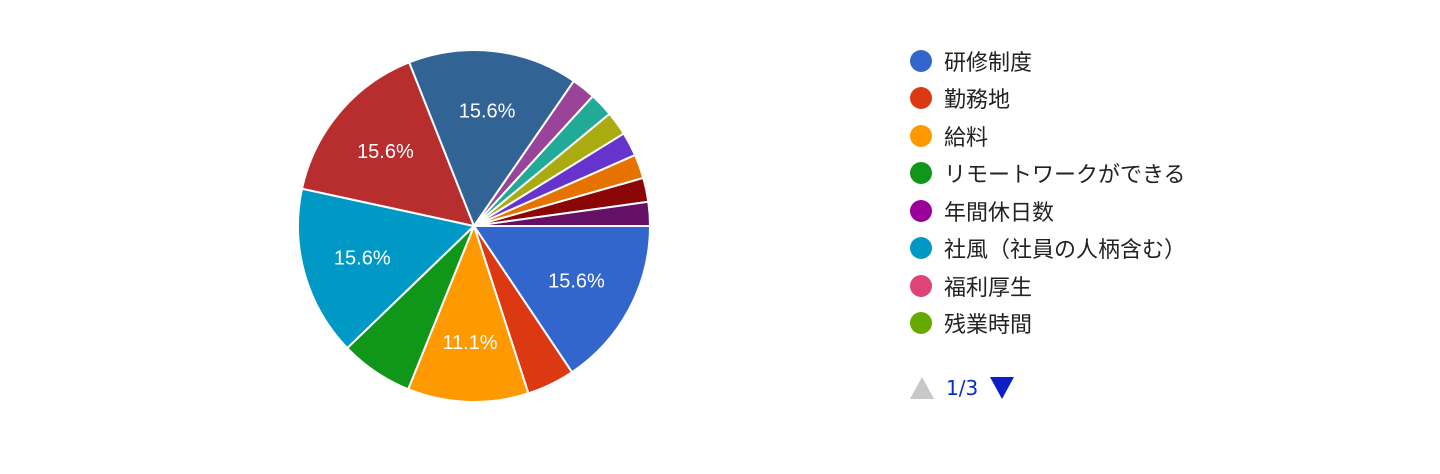 This screenshot has height=474, width=1440. Describe the element at coordinates (576, 282) in the screenshot. I see `slice-data-label-0: 15.6%` at that location.